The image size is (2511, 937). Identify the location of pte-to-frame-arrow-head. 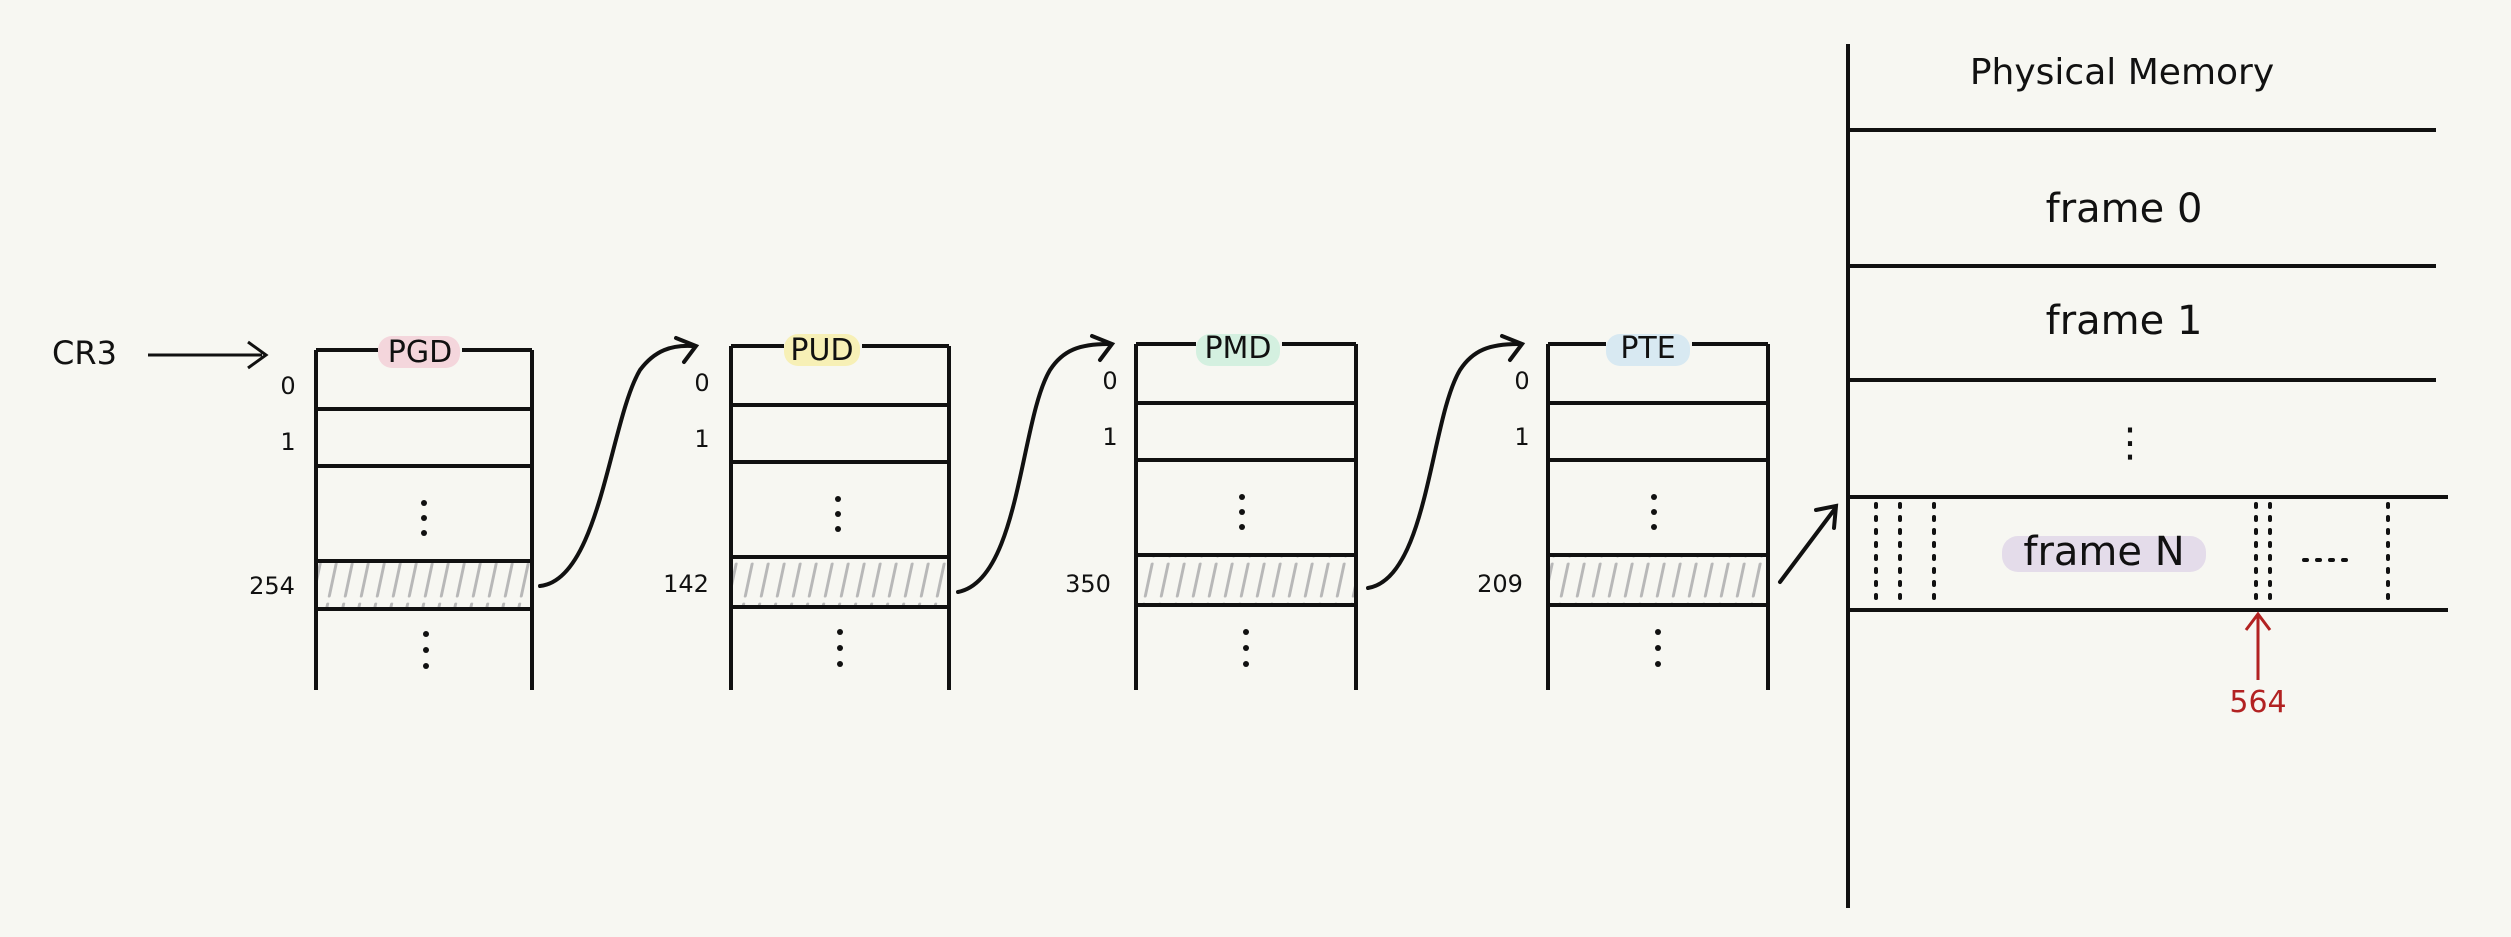
(1826, 516).